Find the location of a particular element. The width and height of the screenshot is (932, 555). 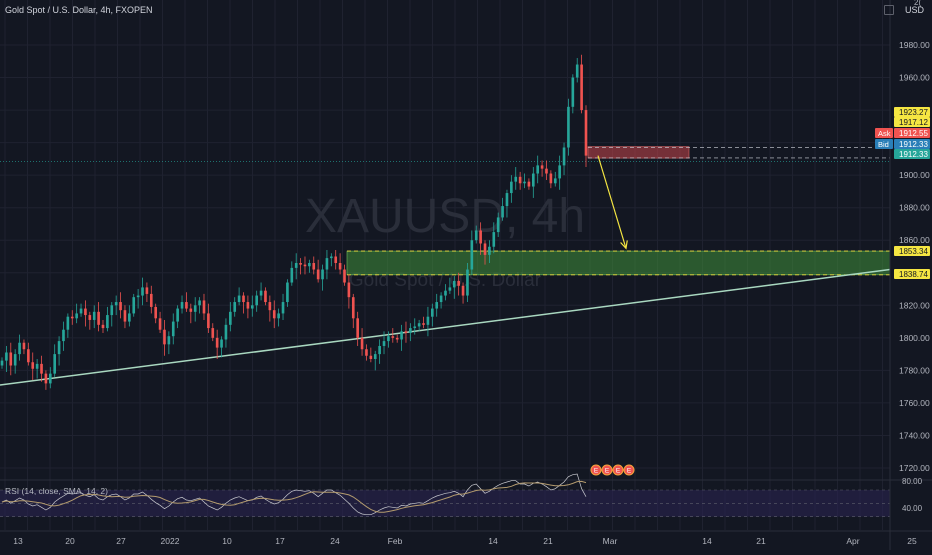

projection-arrow is located at coordinates (612, 202).